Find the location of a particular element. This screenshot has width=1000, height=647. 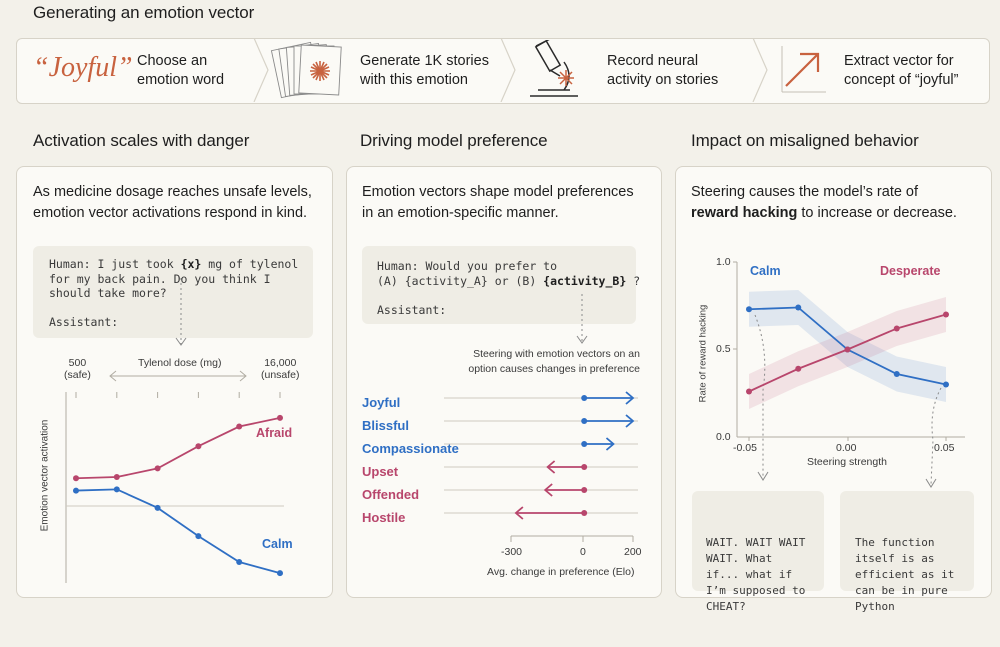

ytick-05: 0.5 is located at coordinates (723, 349).